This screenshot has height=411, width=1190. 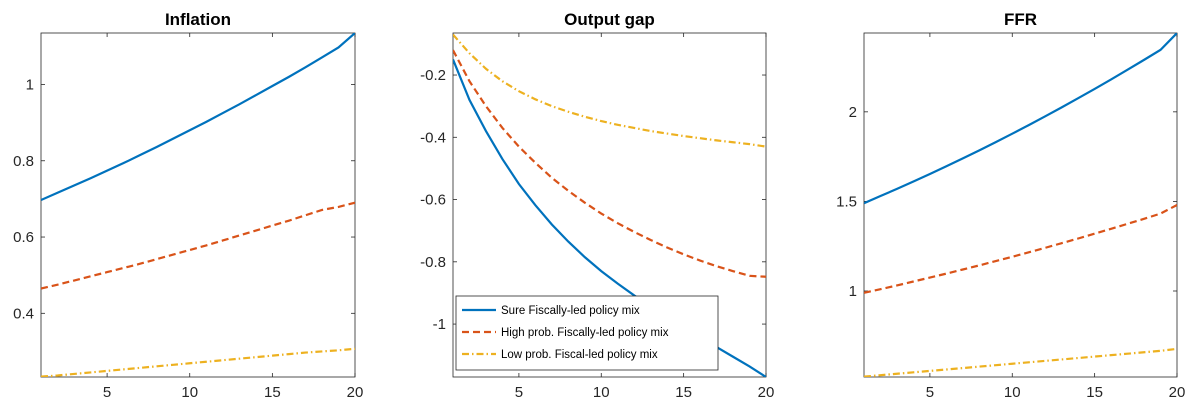 I want to click on chart-title: Inflation, so click(x=198, y=19).